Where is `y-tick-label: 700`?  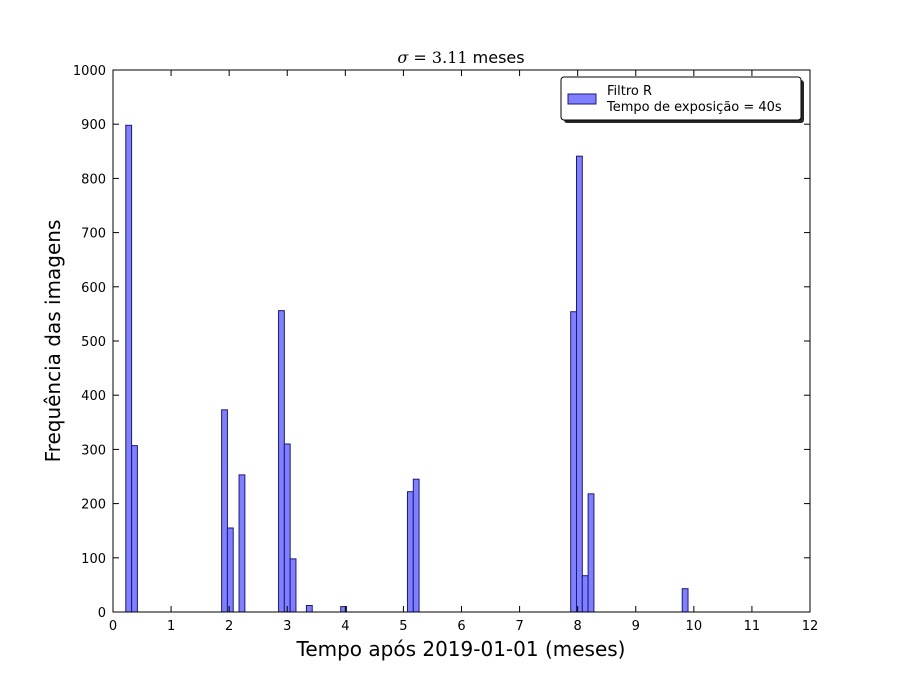 y-tick-label: 700 is located at coordinates (93, 234).